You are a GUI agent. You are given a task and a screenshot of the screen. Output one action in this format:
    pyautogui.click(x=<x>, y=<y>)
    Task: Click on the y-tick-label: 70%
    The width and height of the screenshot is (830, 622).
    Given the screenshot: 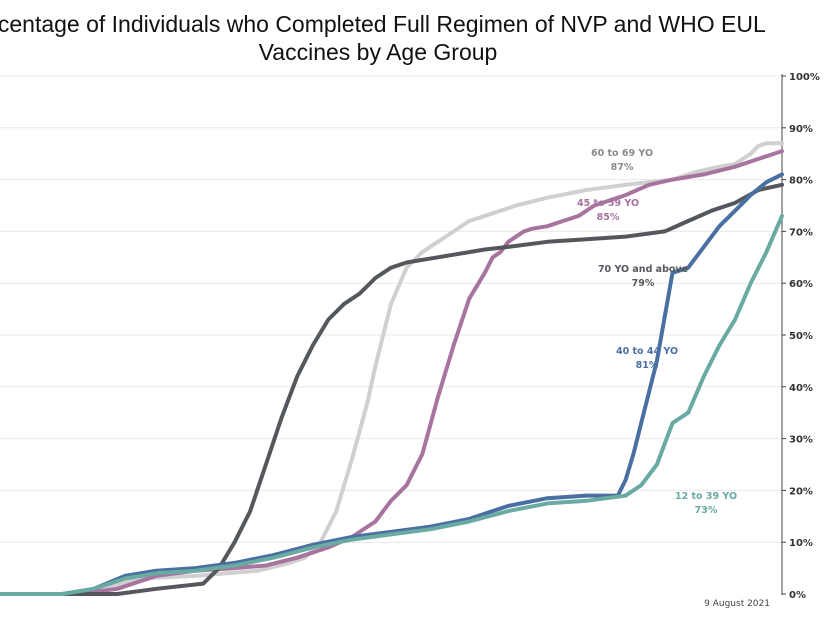 What is the action you would take?
    pyautogui.click(x=801, y=232)
    